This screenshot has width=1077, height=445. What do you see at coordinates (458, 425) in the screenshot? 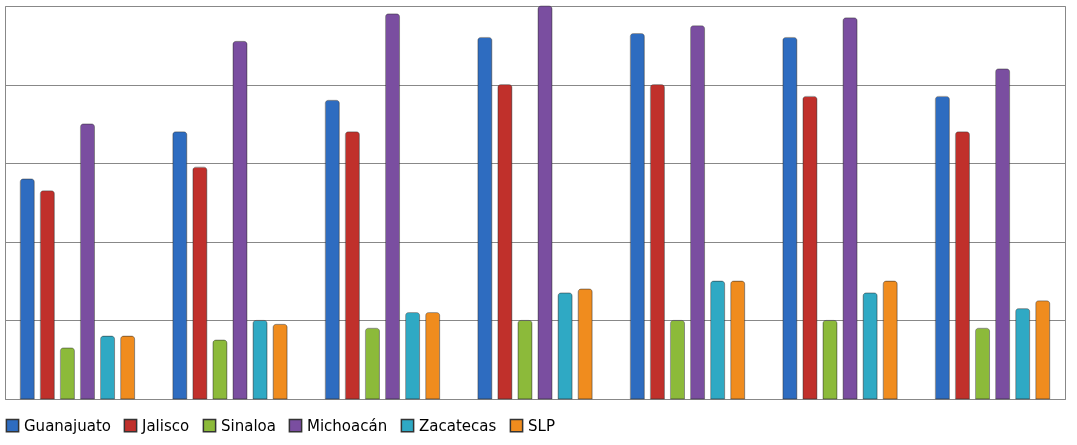
I see `legend-label: Zacatecas` at bounding box center [458, 425].